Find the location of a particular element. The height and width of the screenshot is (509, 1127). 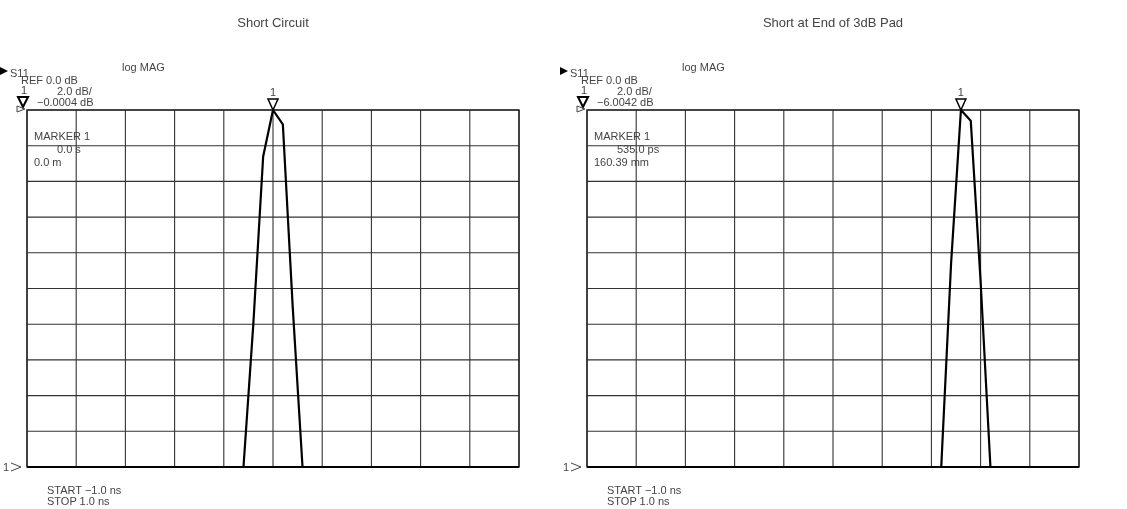

text: −6.0042 dB is located at coordinates (625, 102).